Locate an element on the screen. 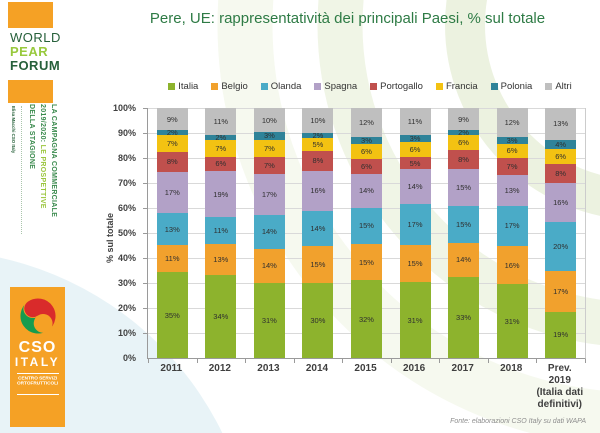  y-tick-label: 100% is located at coordinates (124, 107).